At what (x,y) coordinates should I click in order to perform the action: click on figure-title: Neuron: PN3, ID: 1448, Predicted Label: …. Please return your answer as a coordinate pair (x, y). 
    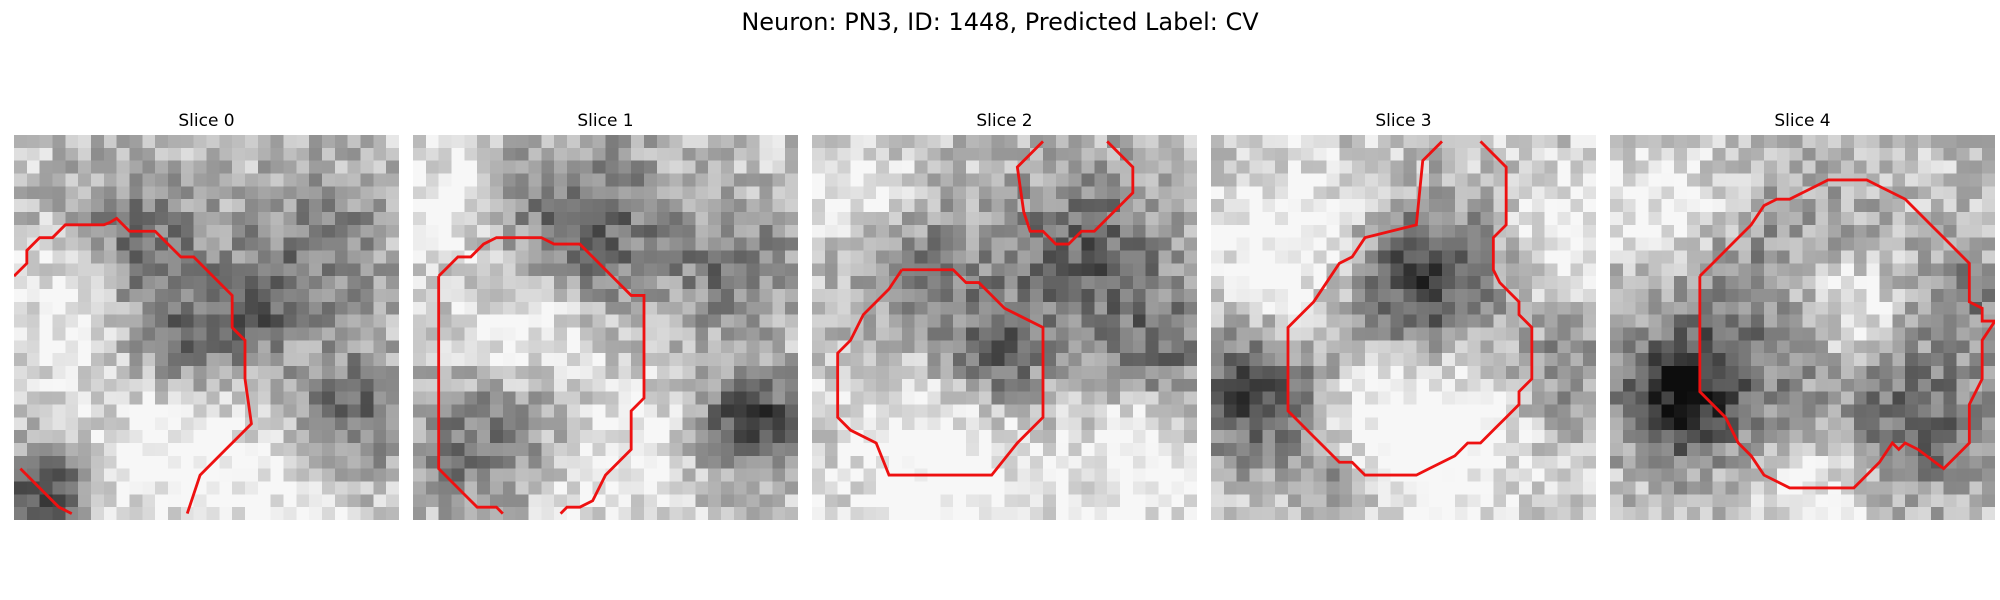
    Looking at the image, I should click on (1000, 22).